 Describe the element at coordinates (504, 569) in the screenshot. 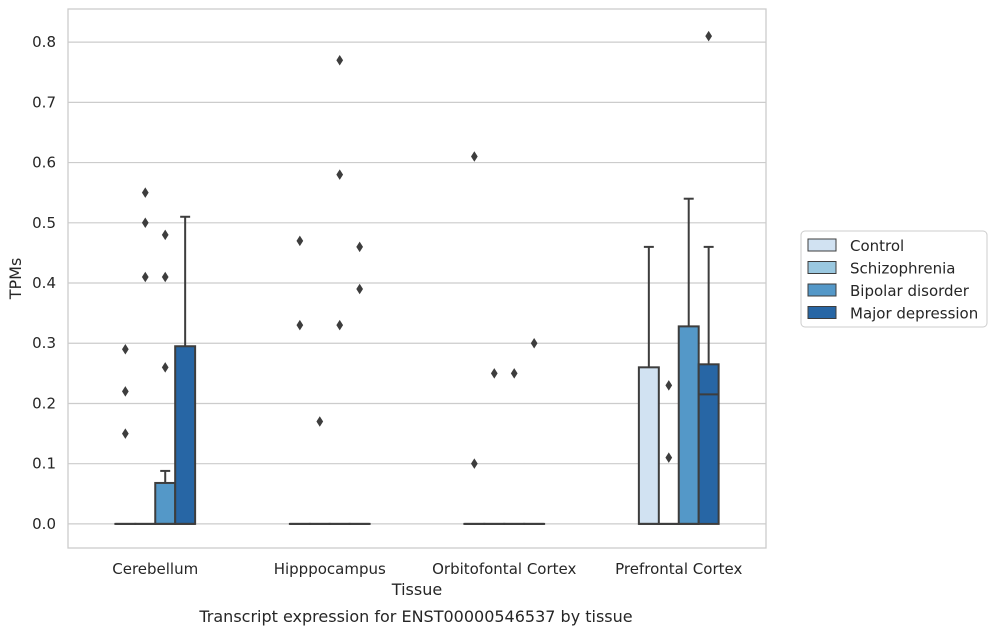

I see `x-tick-label: Orbitofontal Cortex` at that location.